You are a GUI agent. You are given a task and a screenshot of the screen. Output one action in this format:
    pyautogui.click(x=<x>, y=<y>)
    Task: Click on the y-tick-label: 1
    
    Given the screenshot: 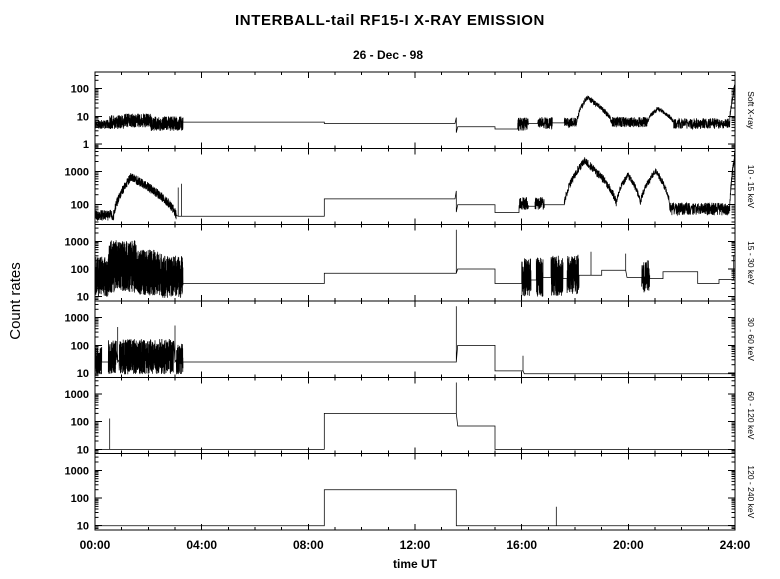 What is the action you would take?
    pyautogui.click(x=86, y=145)
    